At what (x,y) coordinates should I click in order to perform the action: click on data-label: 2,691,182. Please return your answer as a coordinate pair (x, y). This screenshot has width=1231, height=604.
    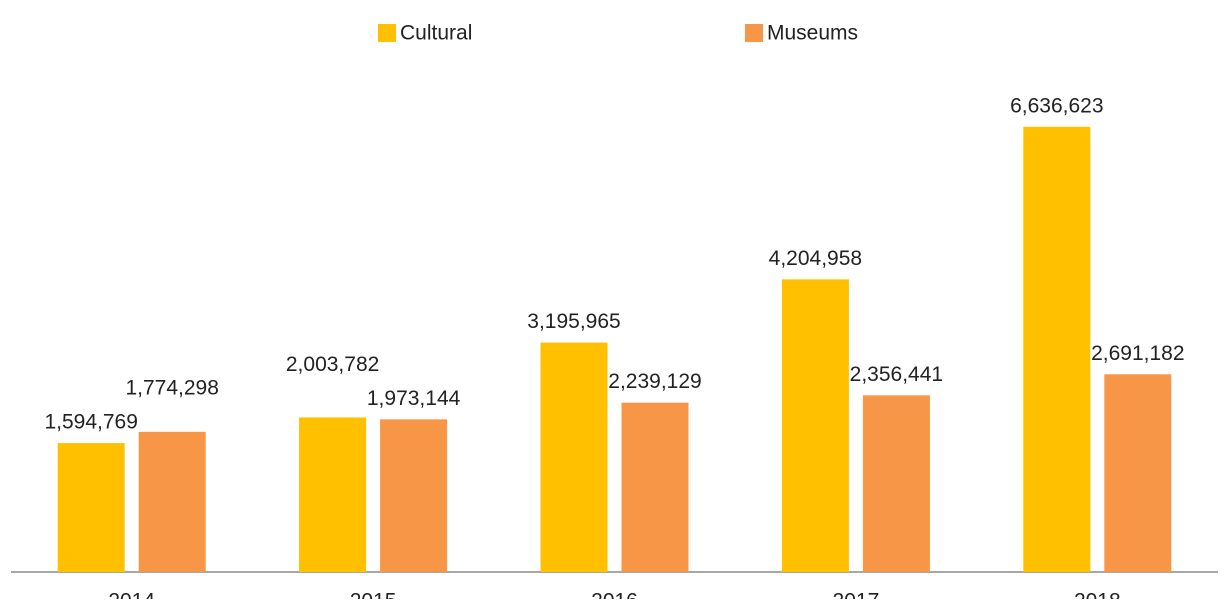
    Looking at the image, I should click on (1137, 353).